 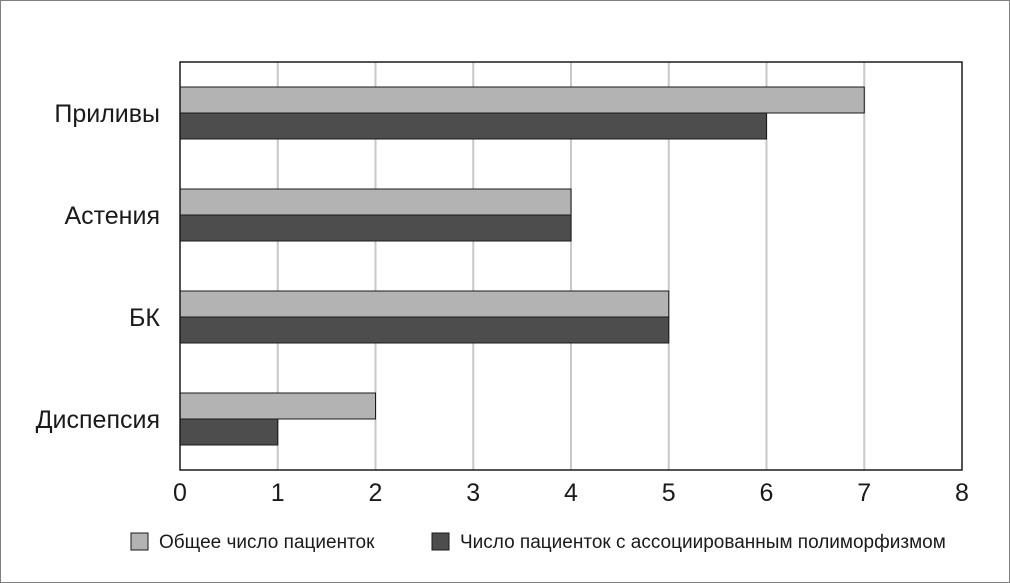 What do you see at coordinates (962, 493) in the screenshot?
I see `x-tick-label: 8` at bounding box center [962, 493].